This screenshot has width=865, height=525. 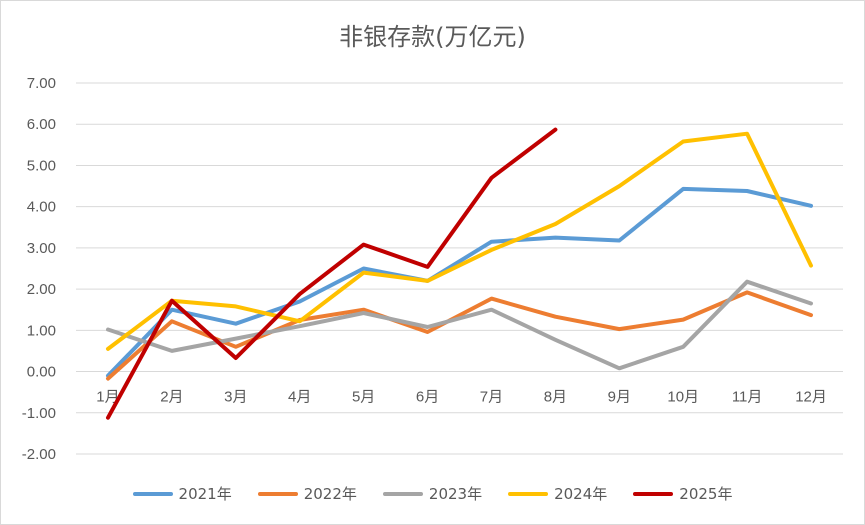 What do you see at coordinates (459, 325) in the screenshot?
I see `series-line-2023年` at bounding box center [459, 325].